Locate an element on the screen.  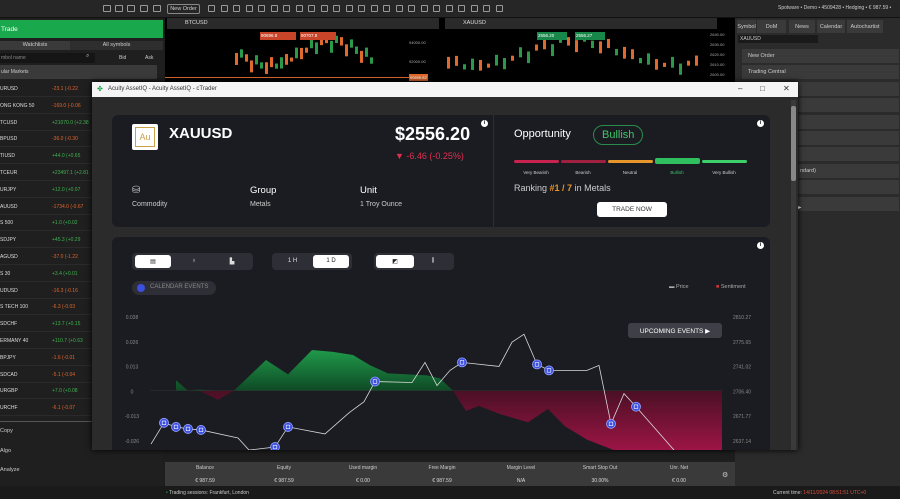
btc-buy-price: 90707.8 is located at coordinates (318, 36).